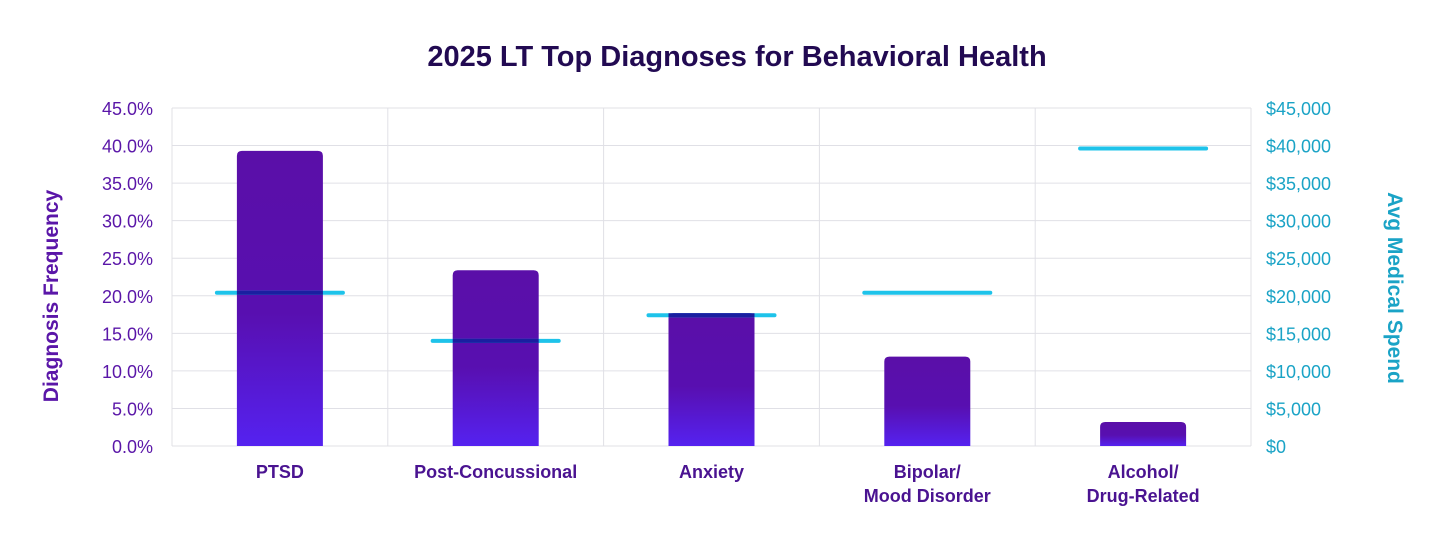  I want to click on left-tick-label: 30.0%, so click(127, 222).